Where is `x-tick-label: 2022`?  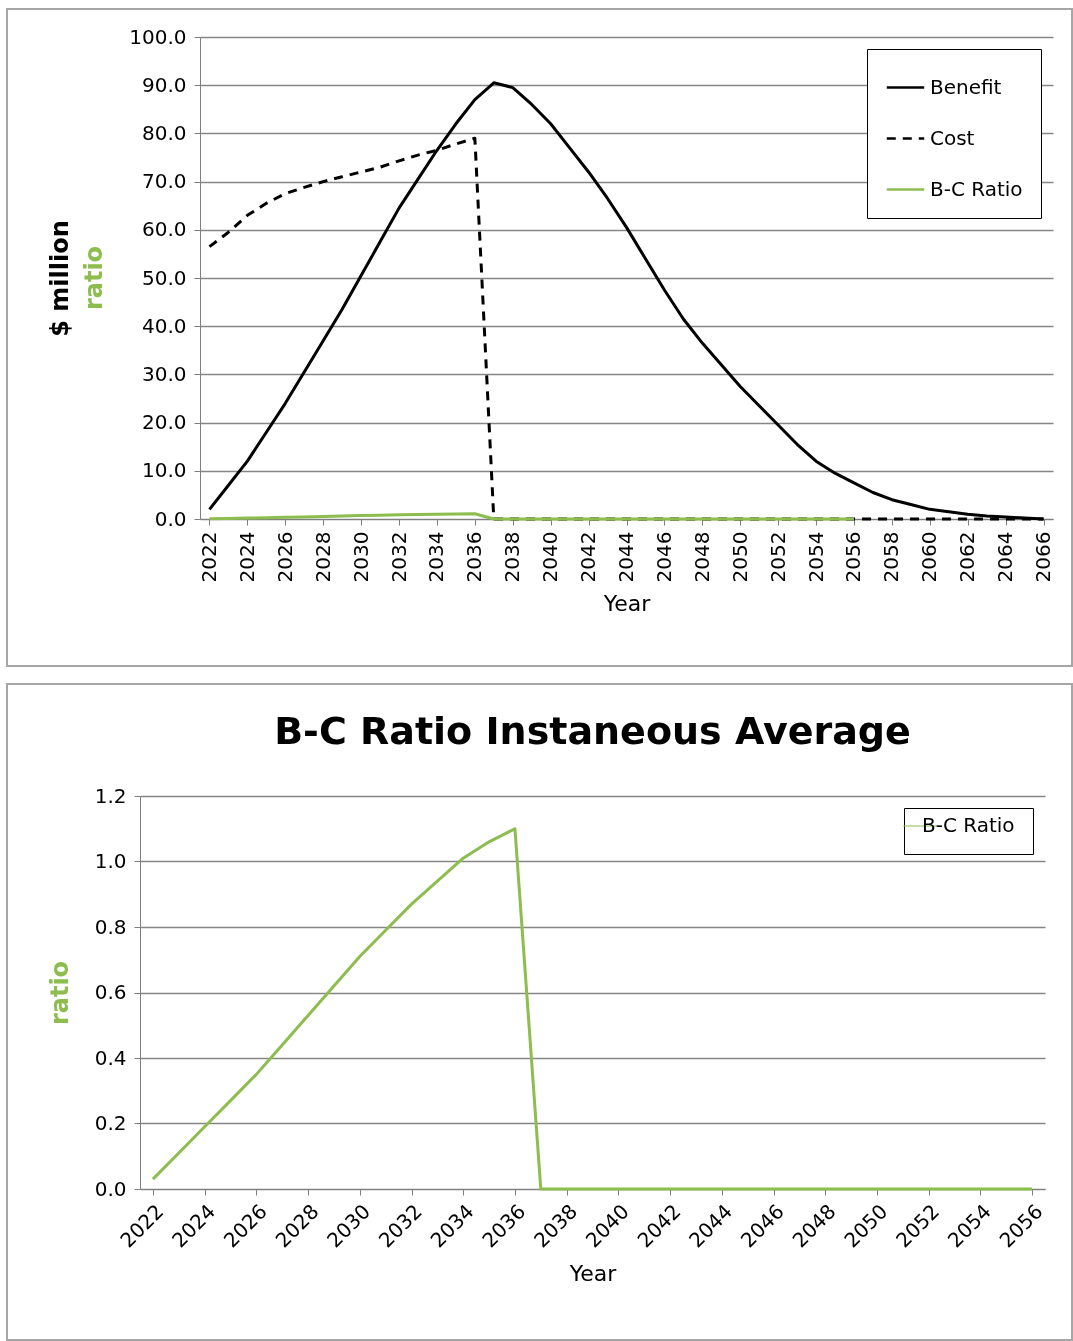 x-tick-label: 2022 is located at coordinates (208, 557).